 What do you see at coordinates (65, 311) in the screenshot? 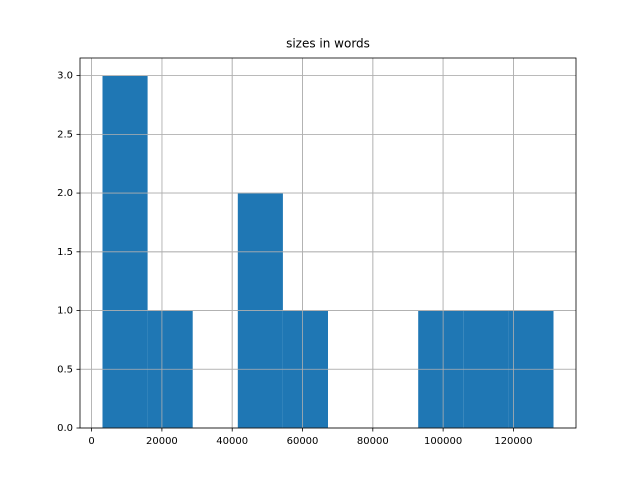
I see `y-tick-label: 1.0` at bounding box center [65, 311].